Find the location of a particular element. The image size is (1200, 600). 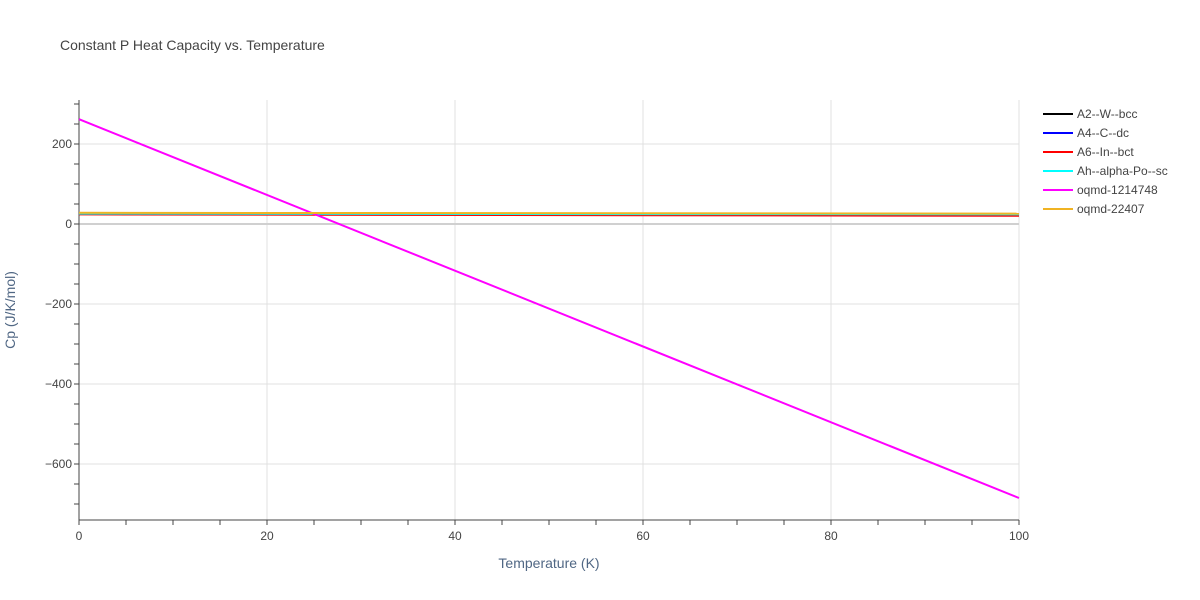

chart-title: Constant P Heat Capacity vs. Temperature is located at coordinates (192, 45).